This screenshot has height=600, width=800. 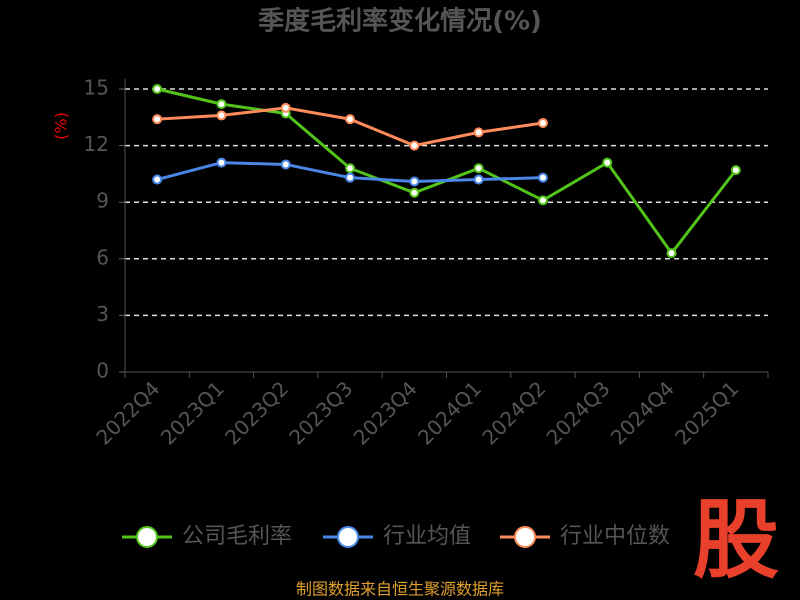 I want to click on y-tick-label: 6, so click(x=102, y=257).